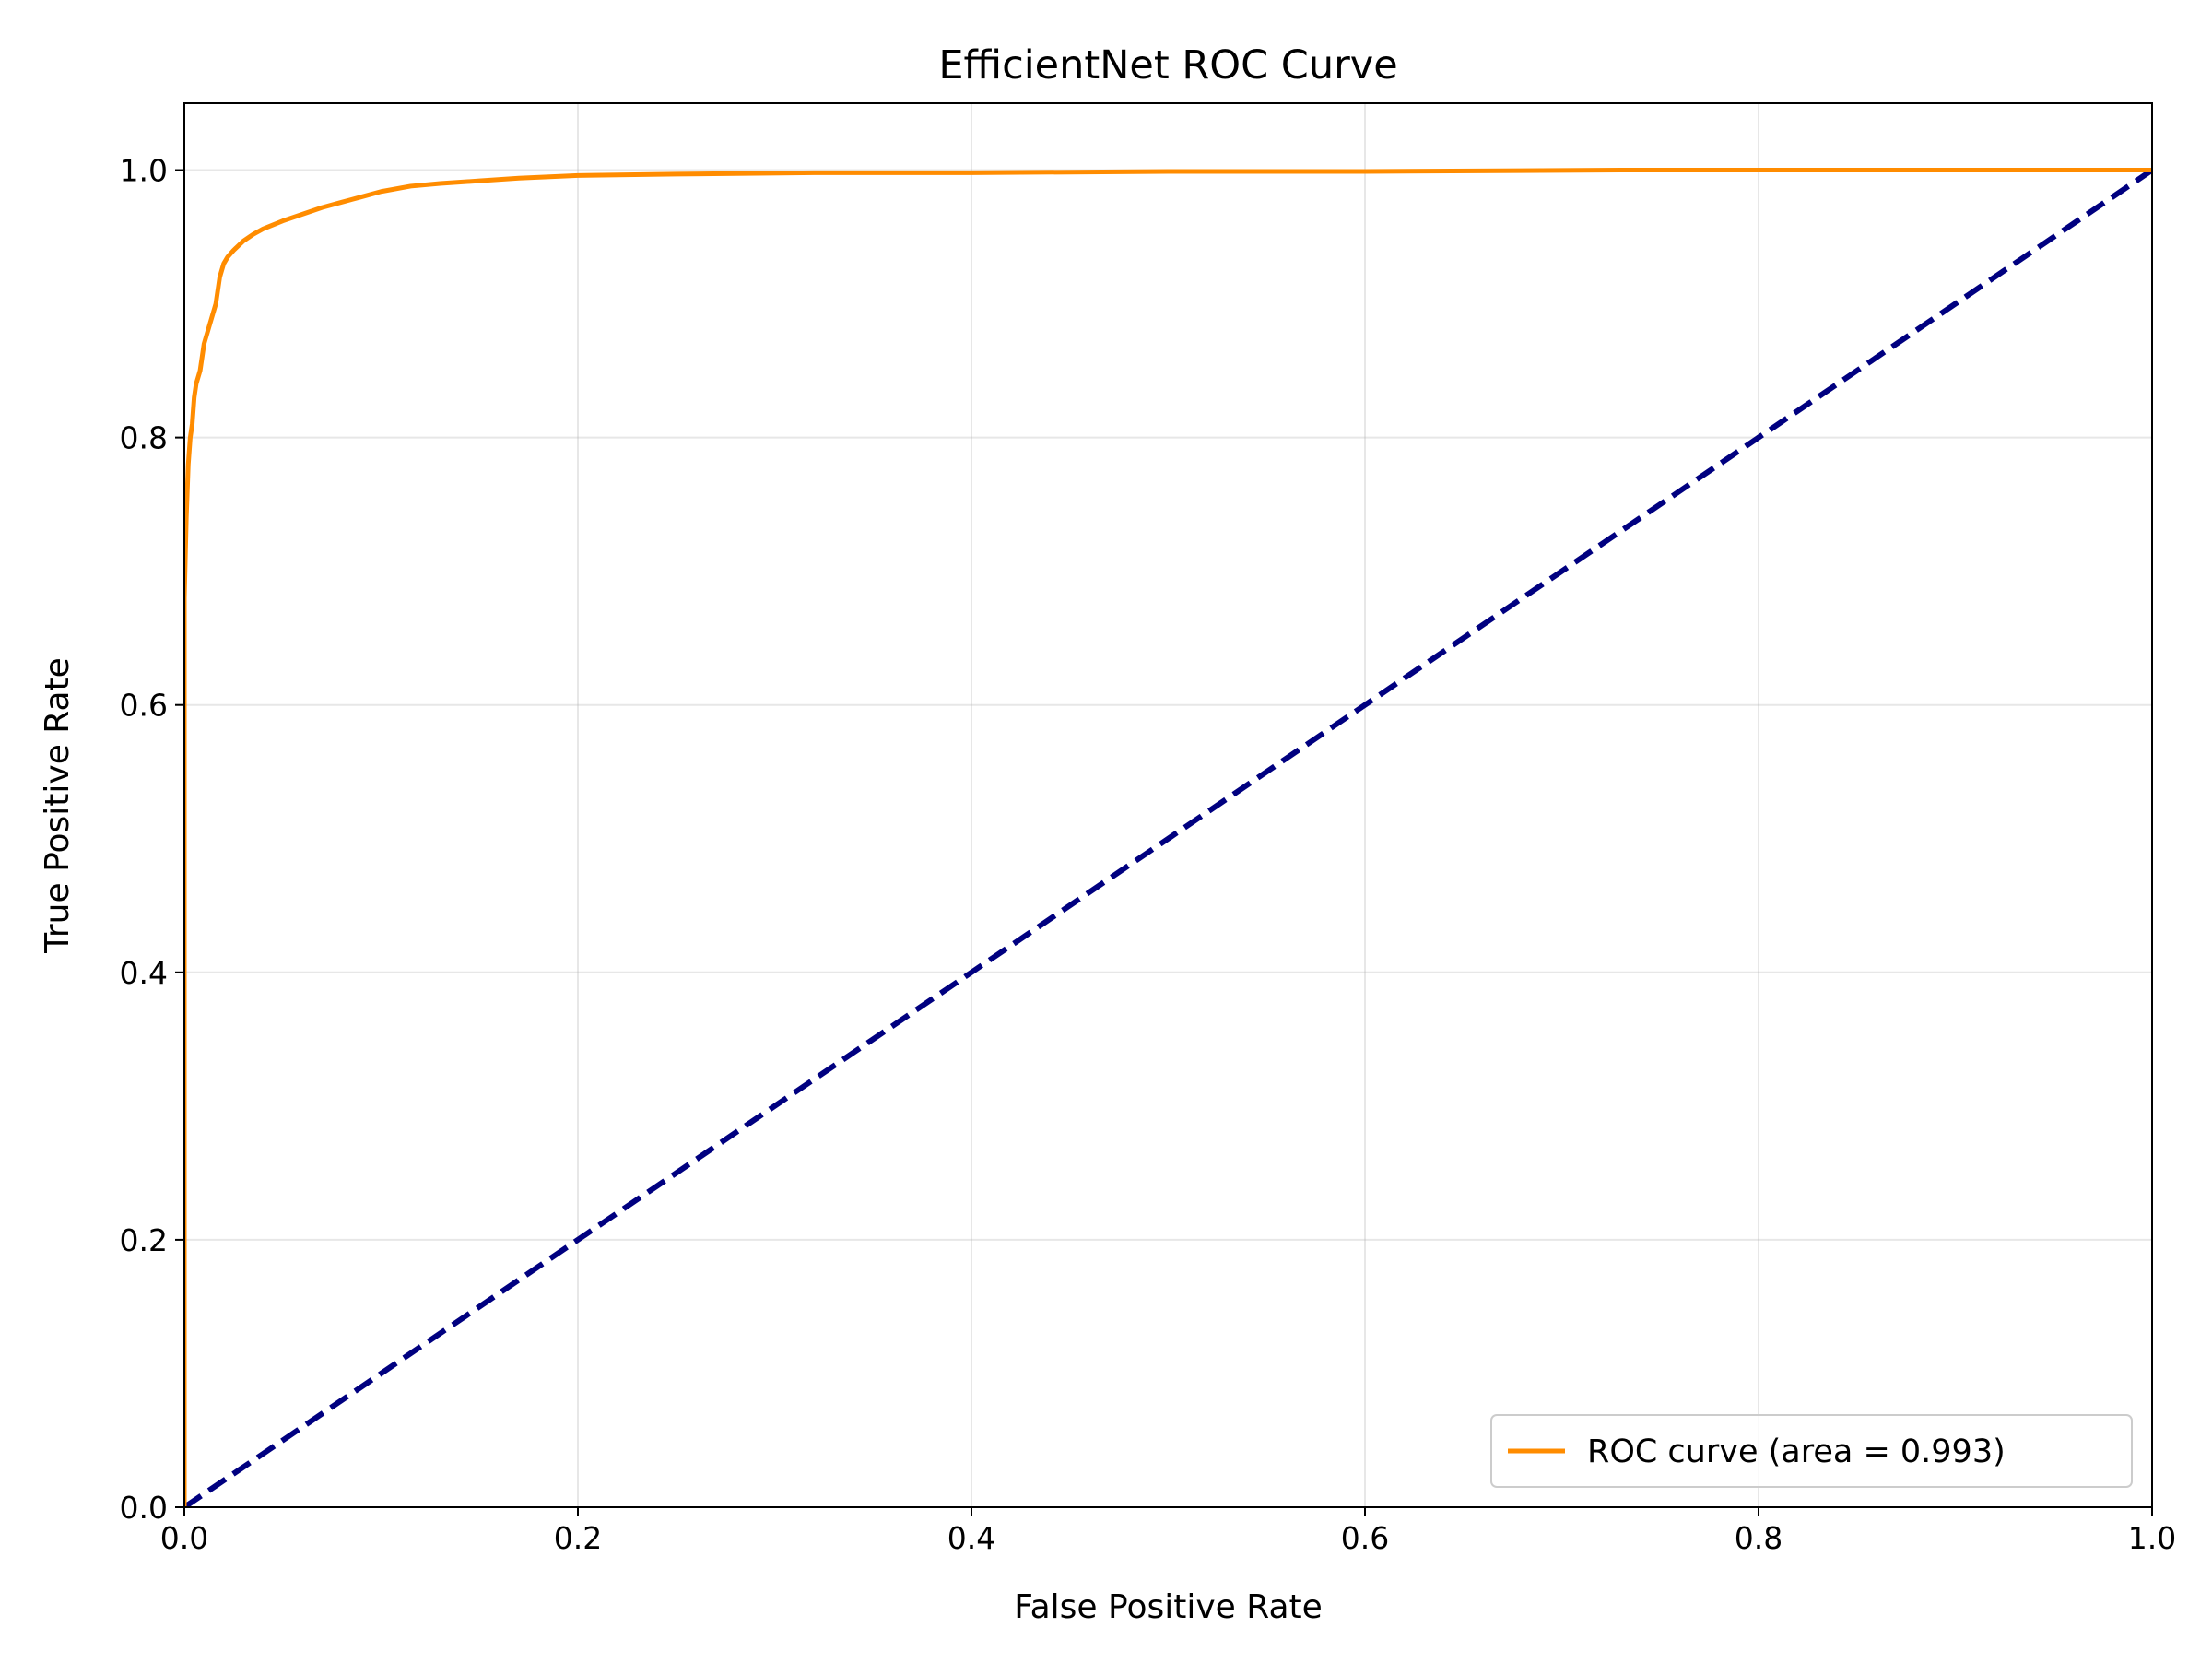 This screenshot has width=2212, height=1663. What do you see at coordinates (144, 1240) in the screenshot?
I see `y-tick-label: 0.2` at bounding box center [144, 1240].